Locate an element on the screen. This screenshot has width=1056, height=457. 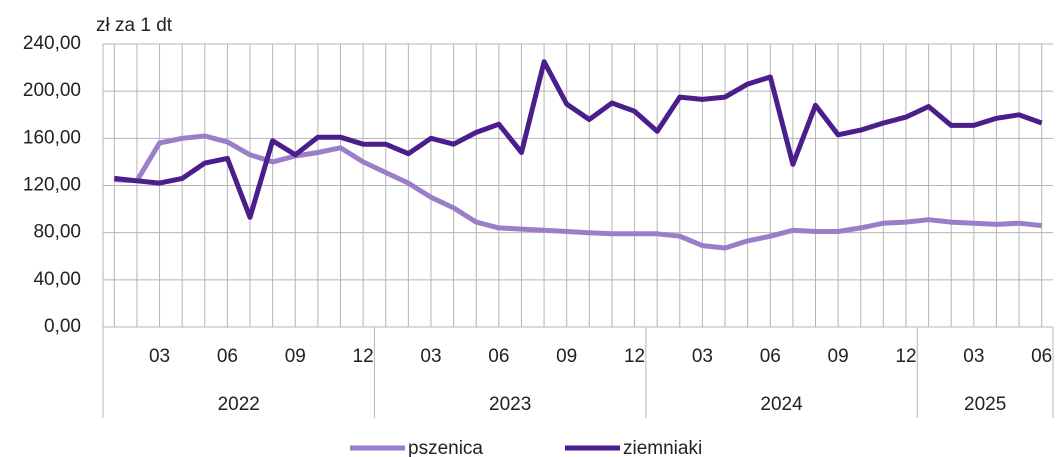
year-label: 2023 is located at coordinates (510, 404).